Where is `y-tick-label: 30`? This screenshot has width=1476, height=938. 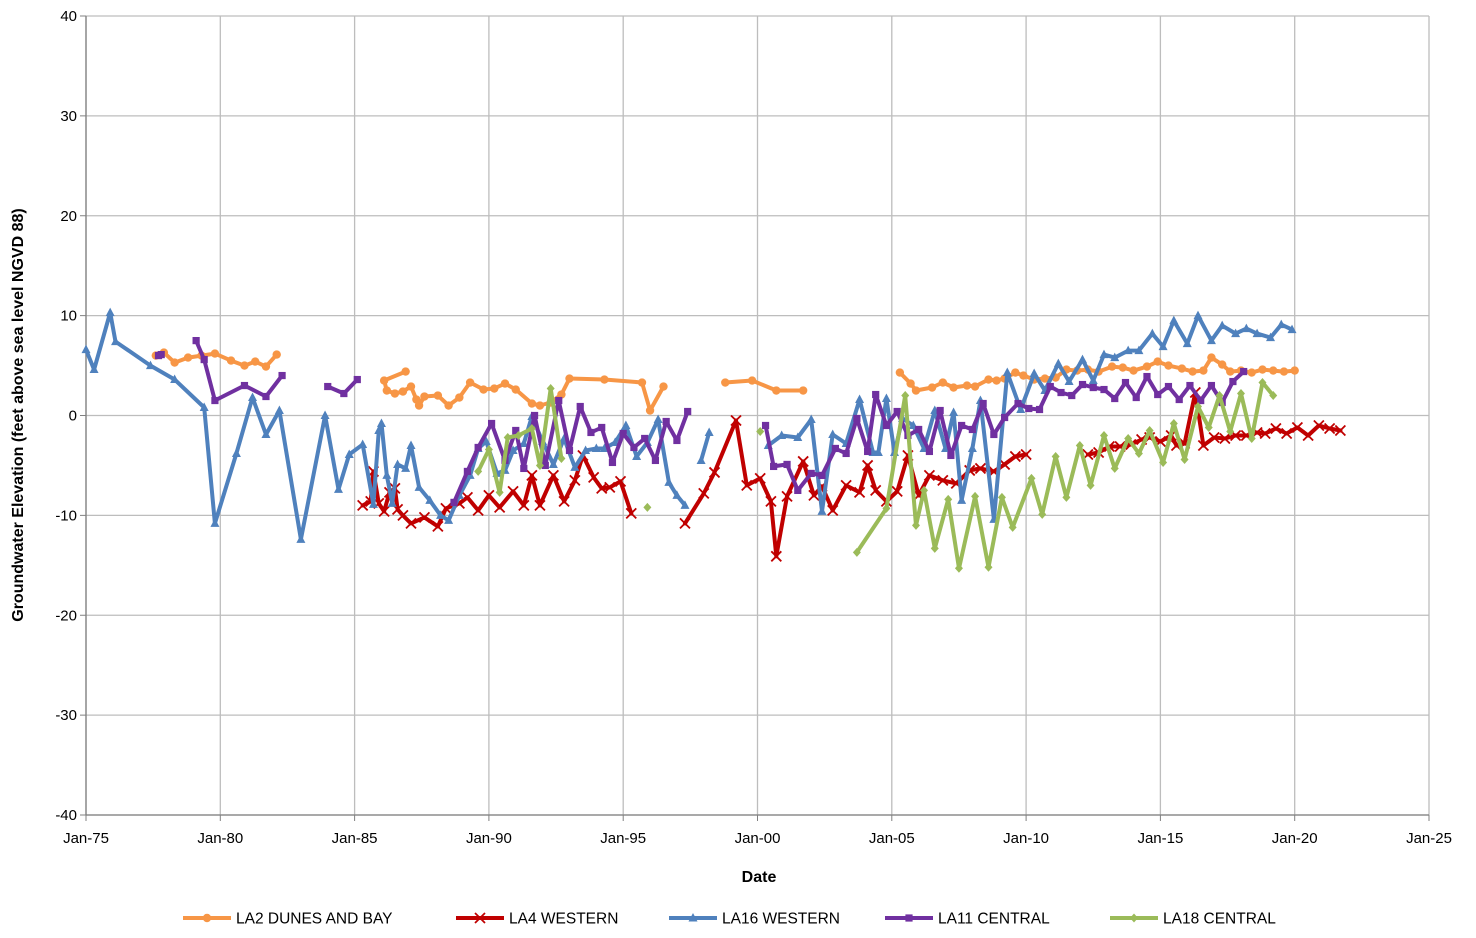 y-tick-label: 30 is located at coordinates (68, 116).